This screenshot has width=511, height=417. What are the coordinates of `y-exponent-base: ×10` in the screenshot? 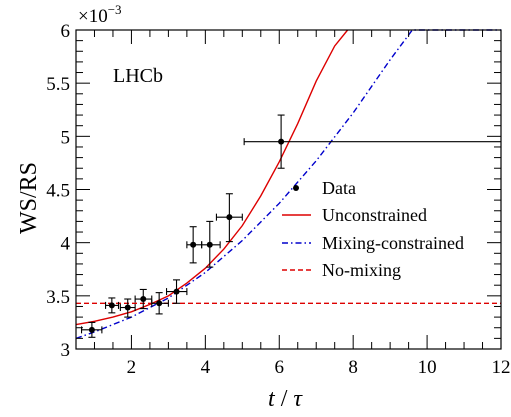 It's located at (93, 16).